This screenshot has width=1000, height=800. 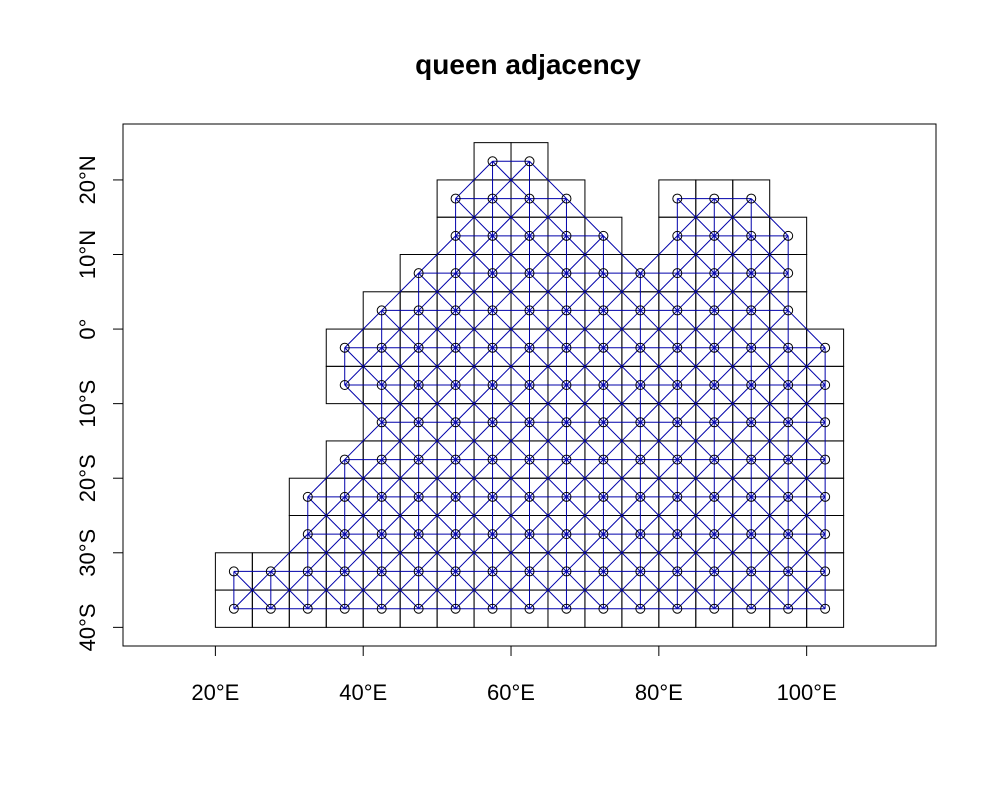 What do you see at coordinates (514, 675) in the screenshot?
I see `x-axis: 20°E 40°E 60°E 80°E 100°E` at bounding box center [514, 675].